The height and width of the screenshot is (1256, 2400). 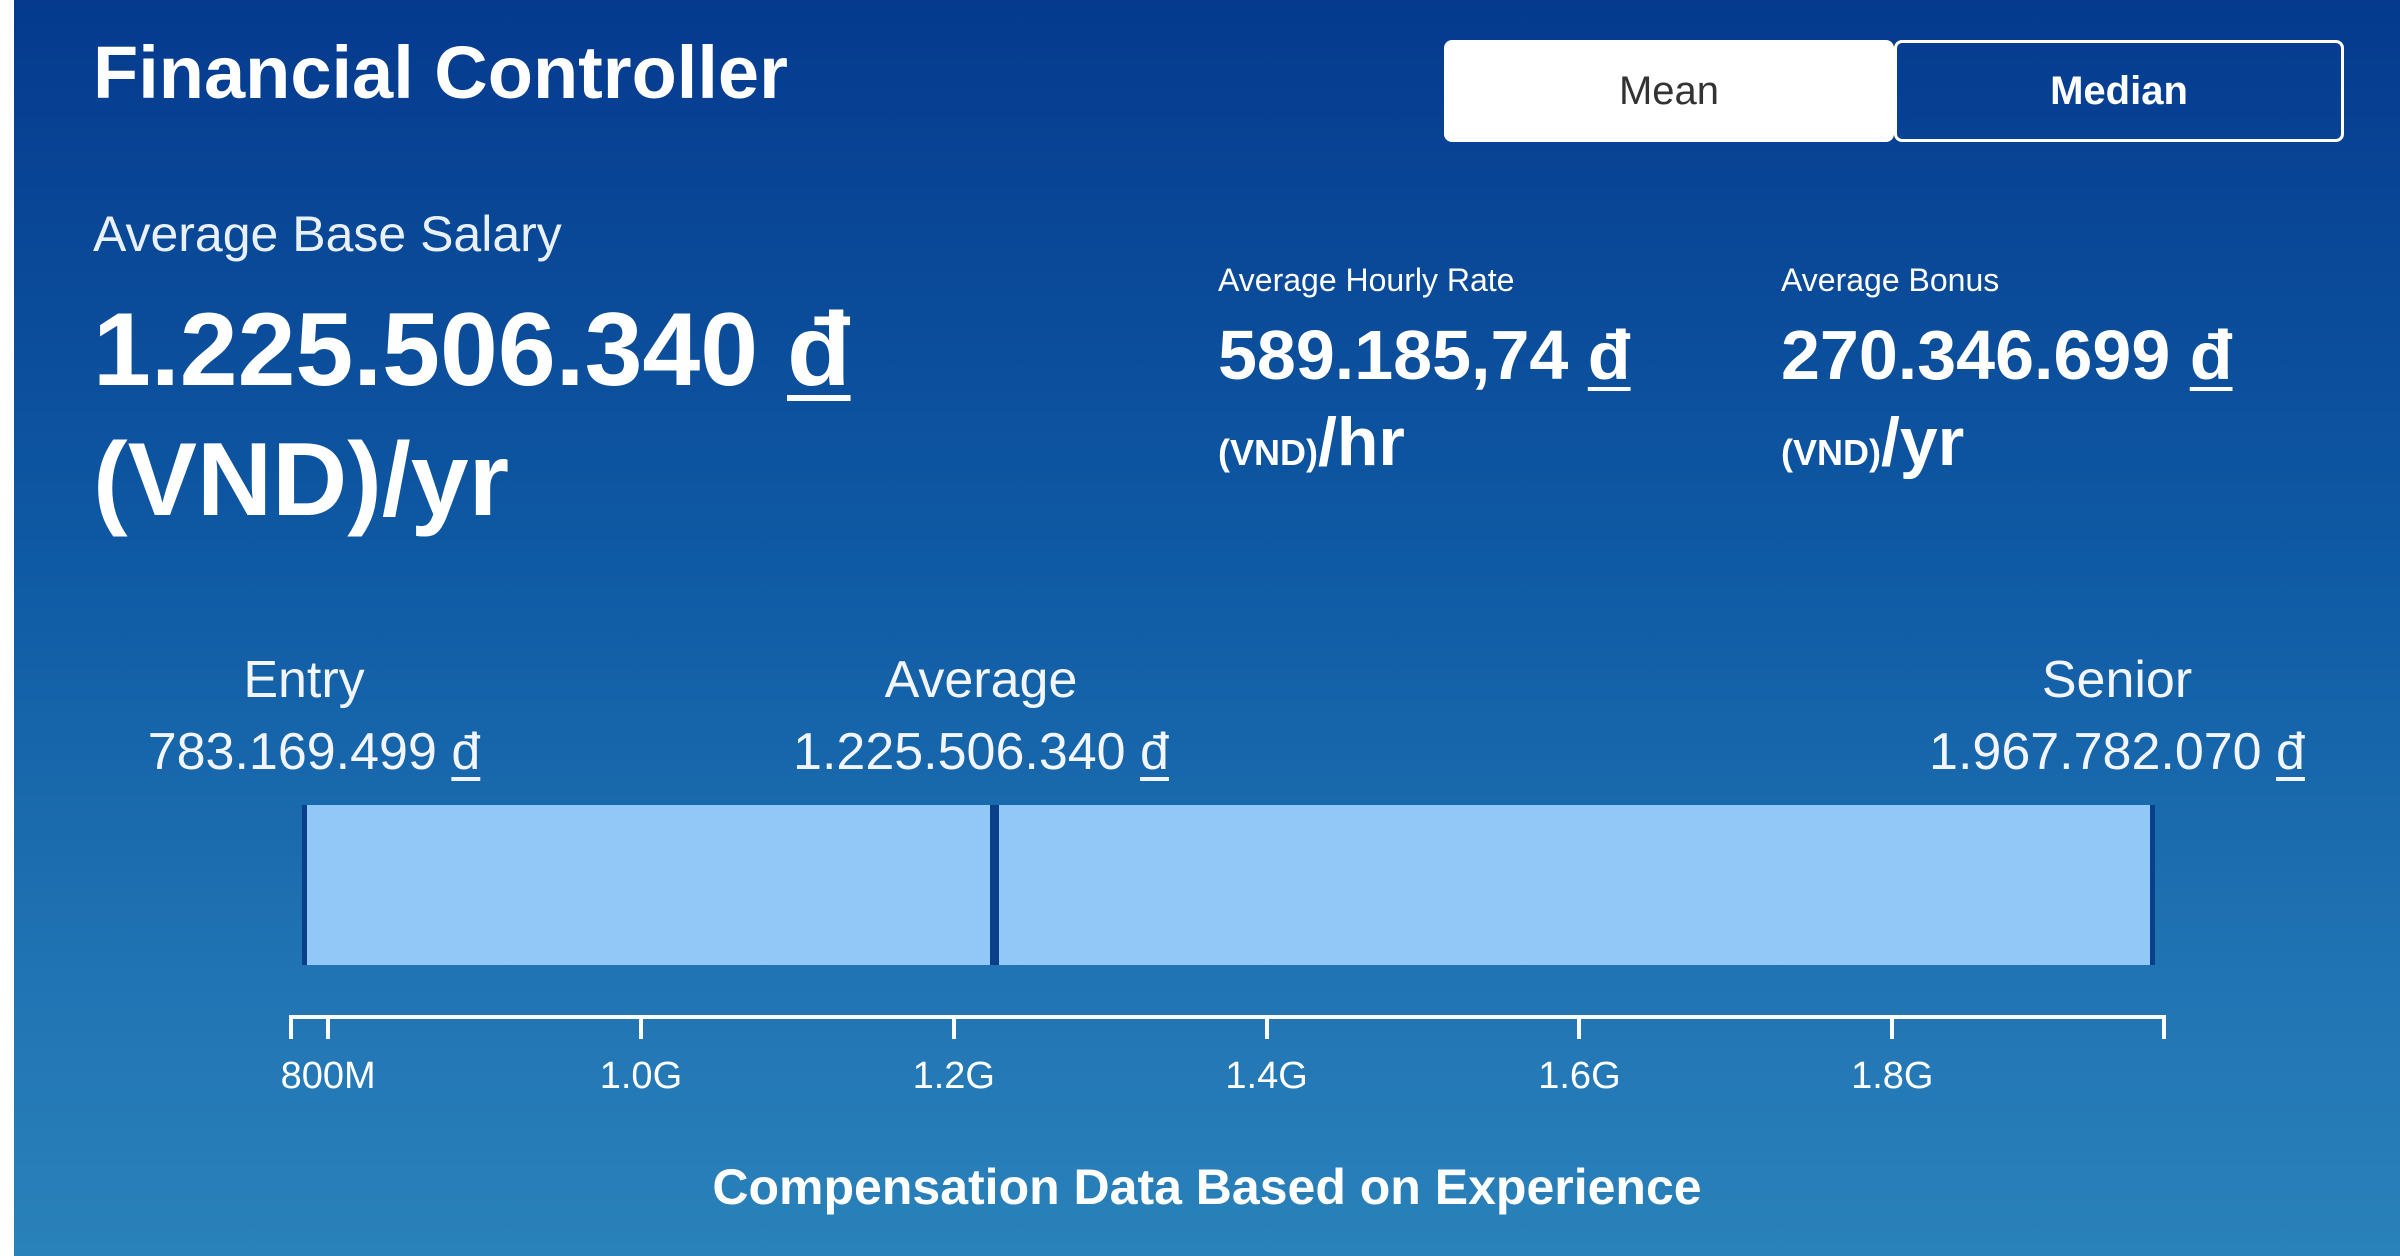 I want to click on bonus-label: Average Bonus, so click(x=1890, y=280).